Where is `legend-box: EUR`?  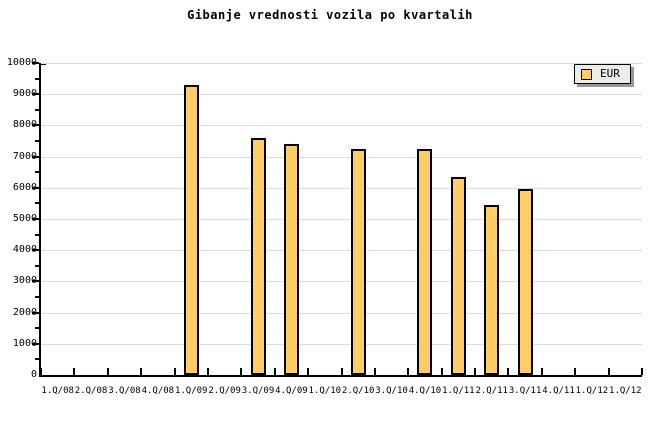 legend-box: EUR is located at coordinates (602, 74).